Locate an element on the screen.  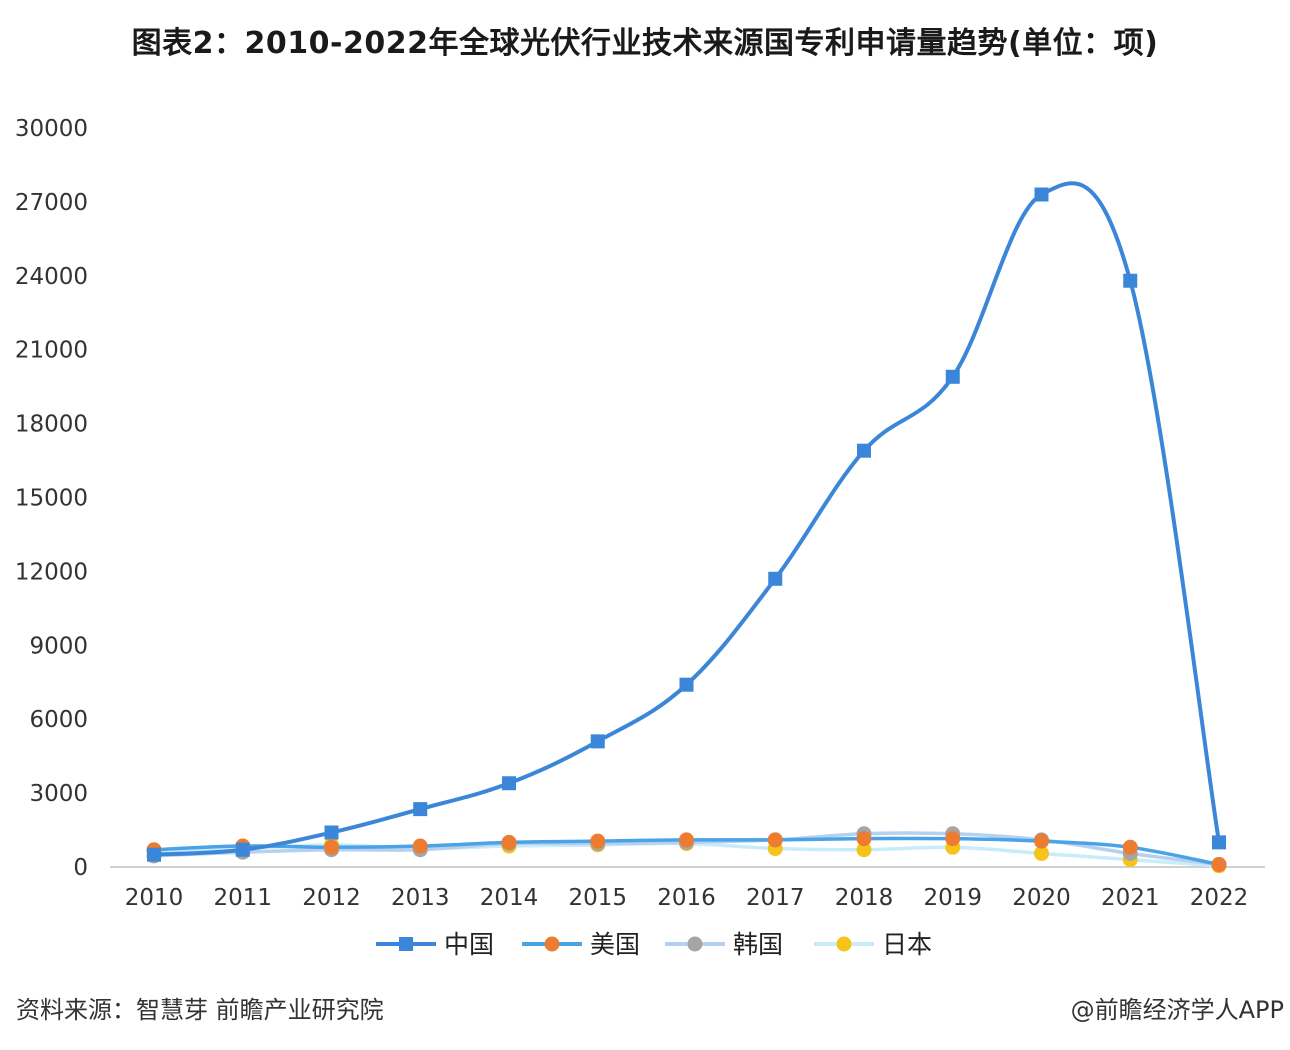
x-tick-label: 2019 is located at coordinates (952, 898).